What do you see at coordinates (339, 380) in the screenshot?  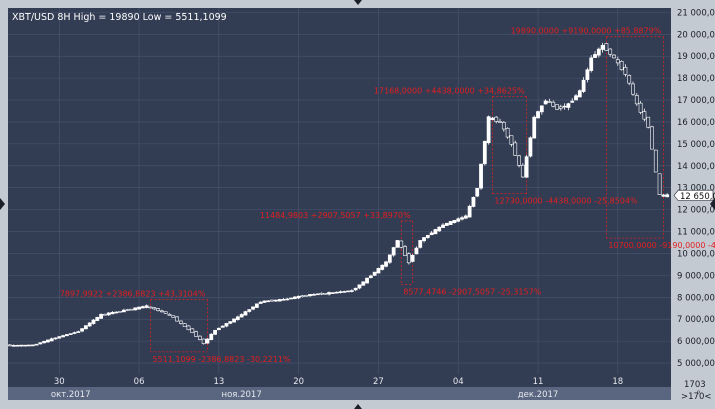 I see `time-axis-bar` at bounding box center [339, 380].